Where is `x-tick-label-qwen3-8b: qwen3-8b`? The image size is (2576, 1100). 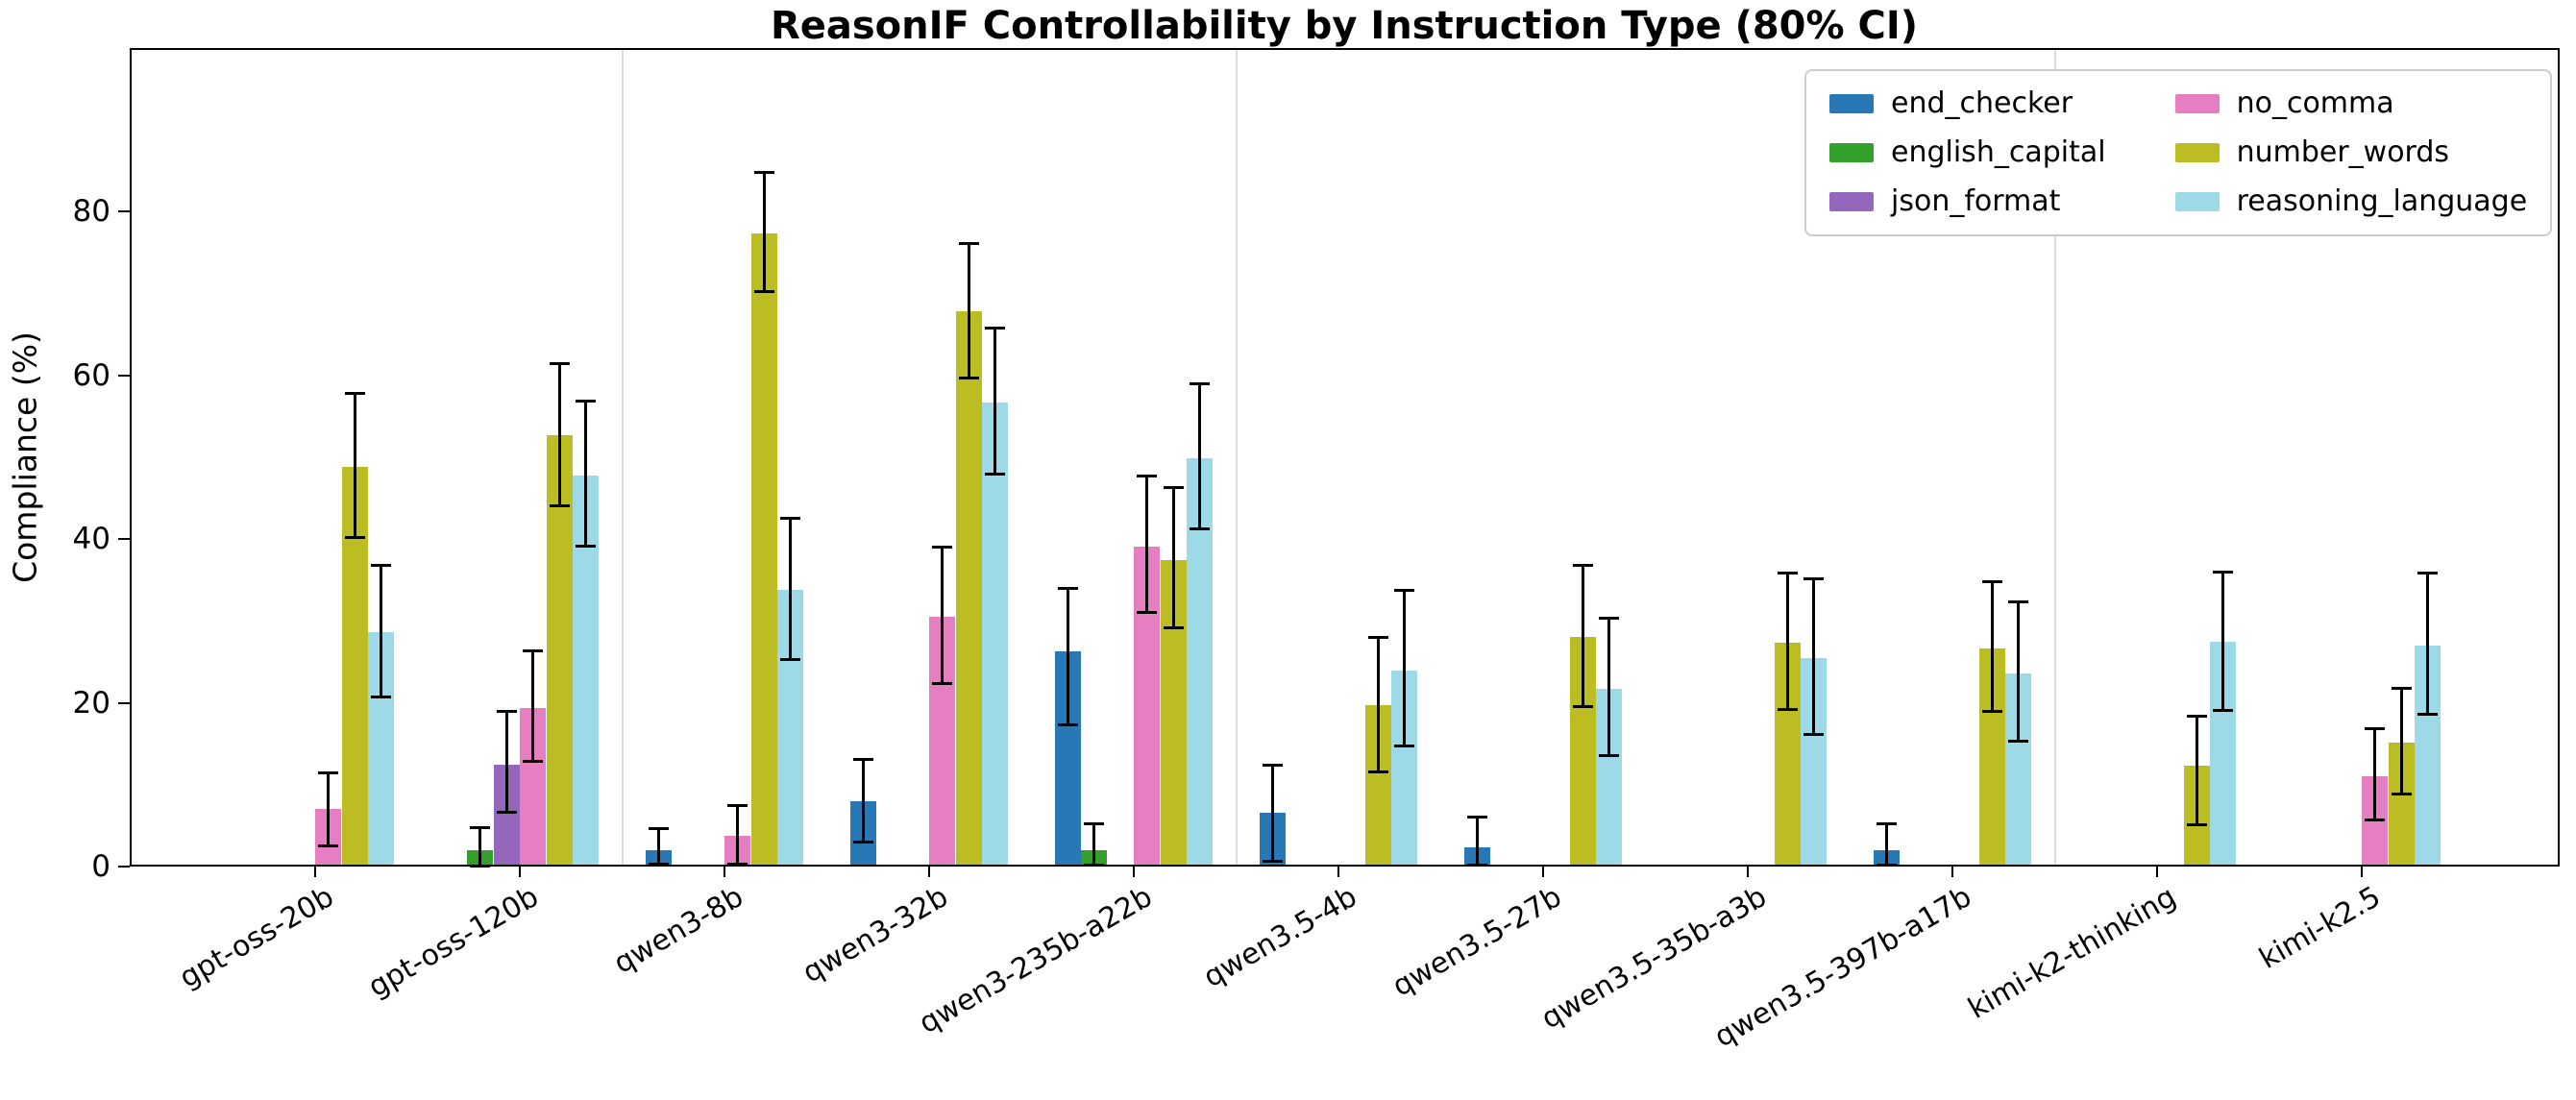
x-tick-label-qwen3-8b: qwen3-8b is located at coordinates (678, 931).